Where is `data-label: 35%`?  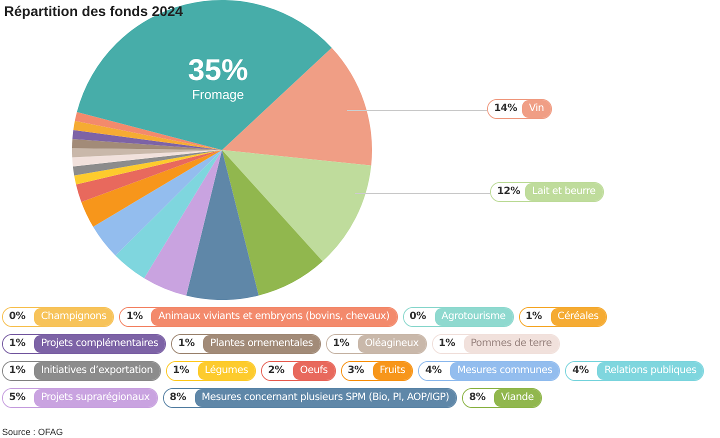
data-label: 35% is located at coordinates (218, 70).